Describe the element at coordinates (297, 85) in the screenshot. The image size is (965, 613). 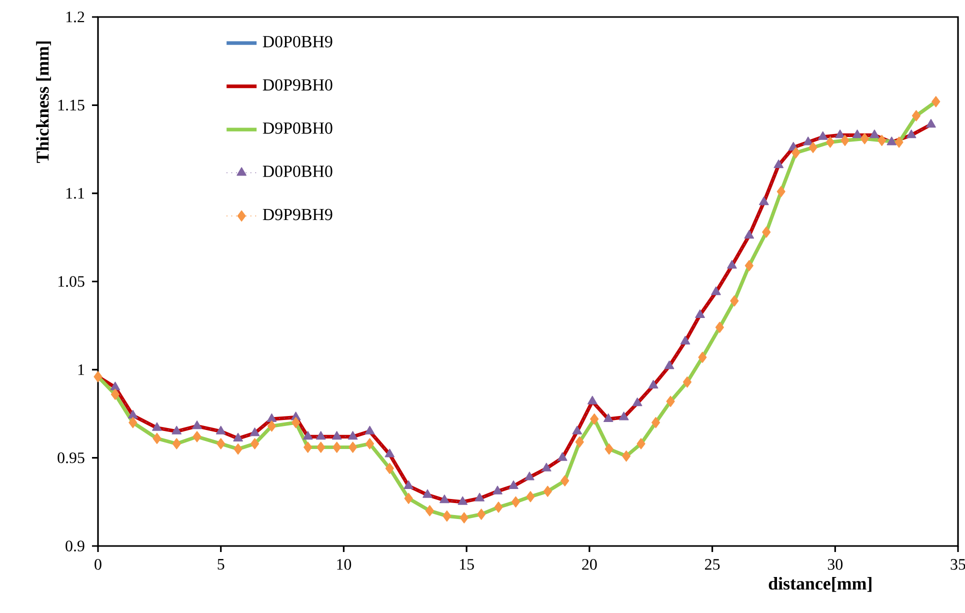
I see `legend-label: D0P9BH0` at that location.